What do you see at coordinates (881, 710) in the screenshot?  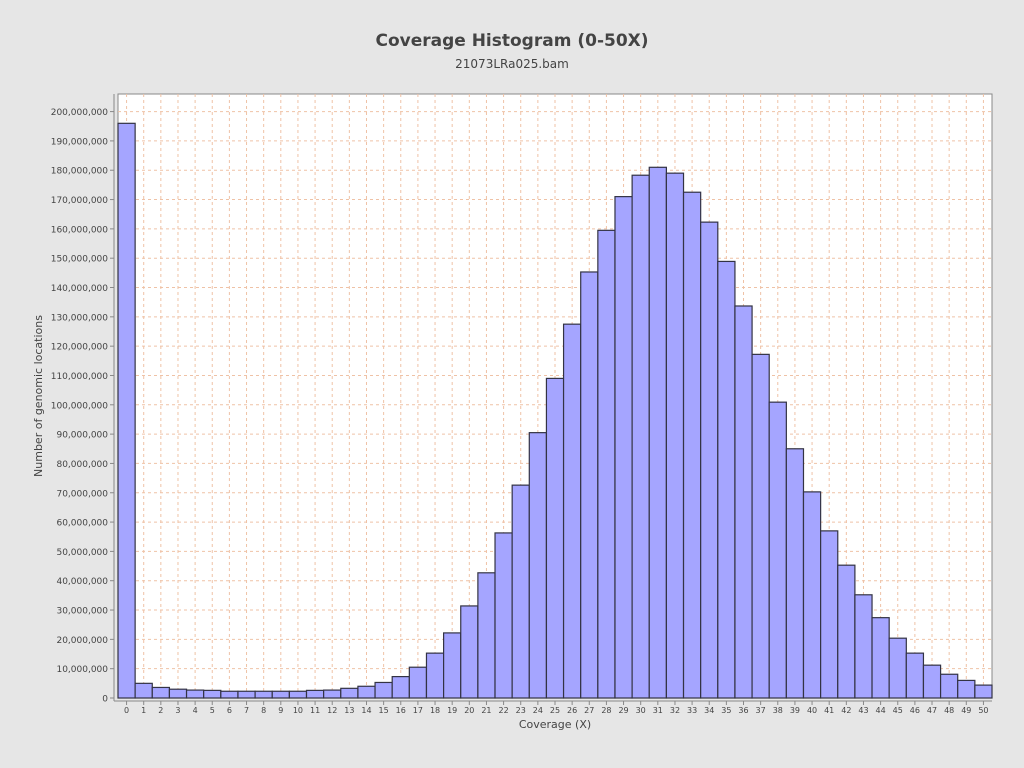 I see `x-tick-label: 44` at bounding box center [881, 710].